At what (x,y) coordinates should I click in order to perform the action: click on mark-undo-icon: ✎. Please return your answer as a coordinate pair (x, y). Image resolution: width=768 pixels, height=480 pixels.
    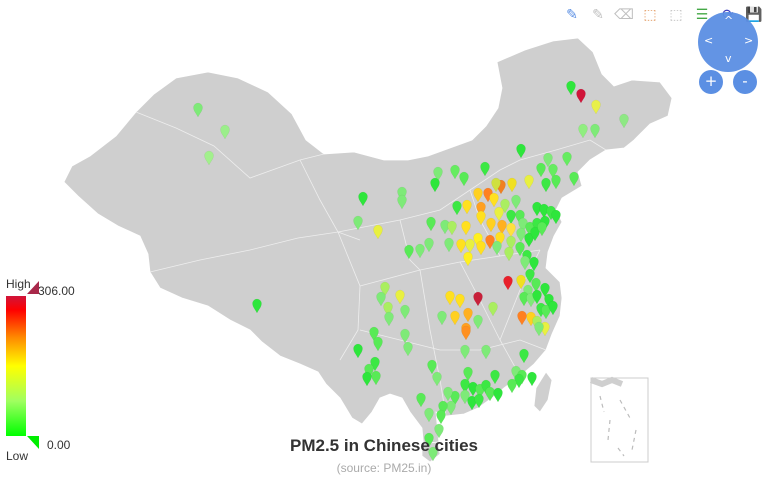
    Looking at the image, I should click on (598, 13).